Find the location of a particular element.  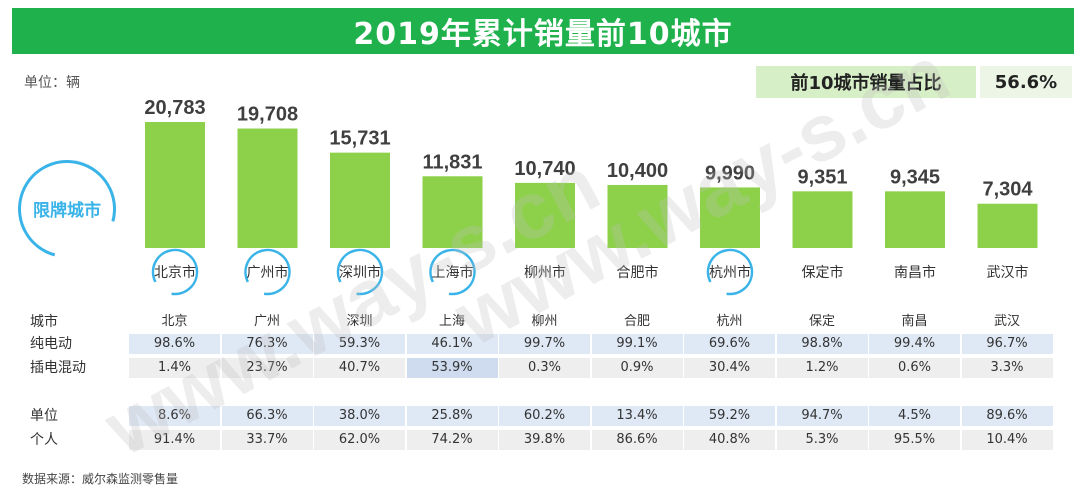

bar-value-label: 10,400 is located at coordinates (637, 171).